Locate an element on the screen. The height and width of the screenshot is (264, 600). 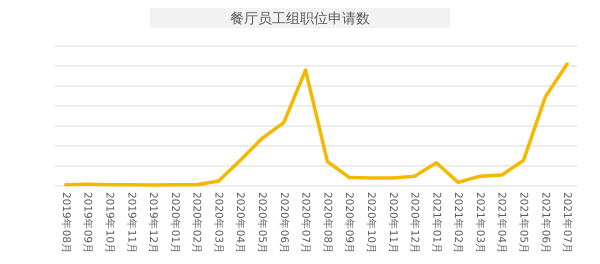
x-tick-label: 2019年11月 is located at coordinates (131, 223).